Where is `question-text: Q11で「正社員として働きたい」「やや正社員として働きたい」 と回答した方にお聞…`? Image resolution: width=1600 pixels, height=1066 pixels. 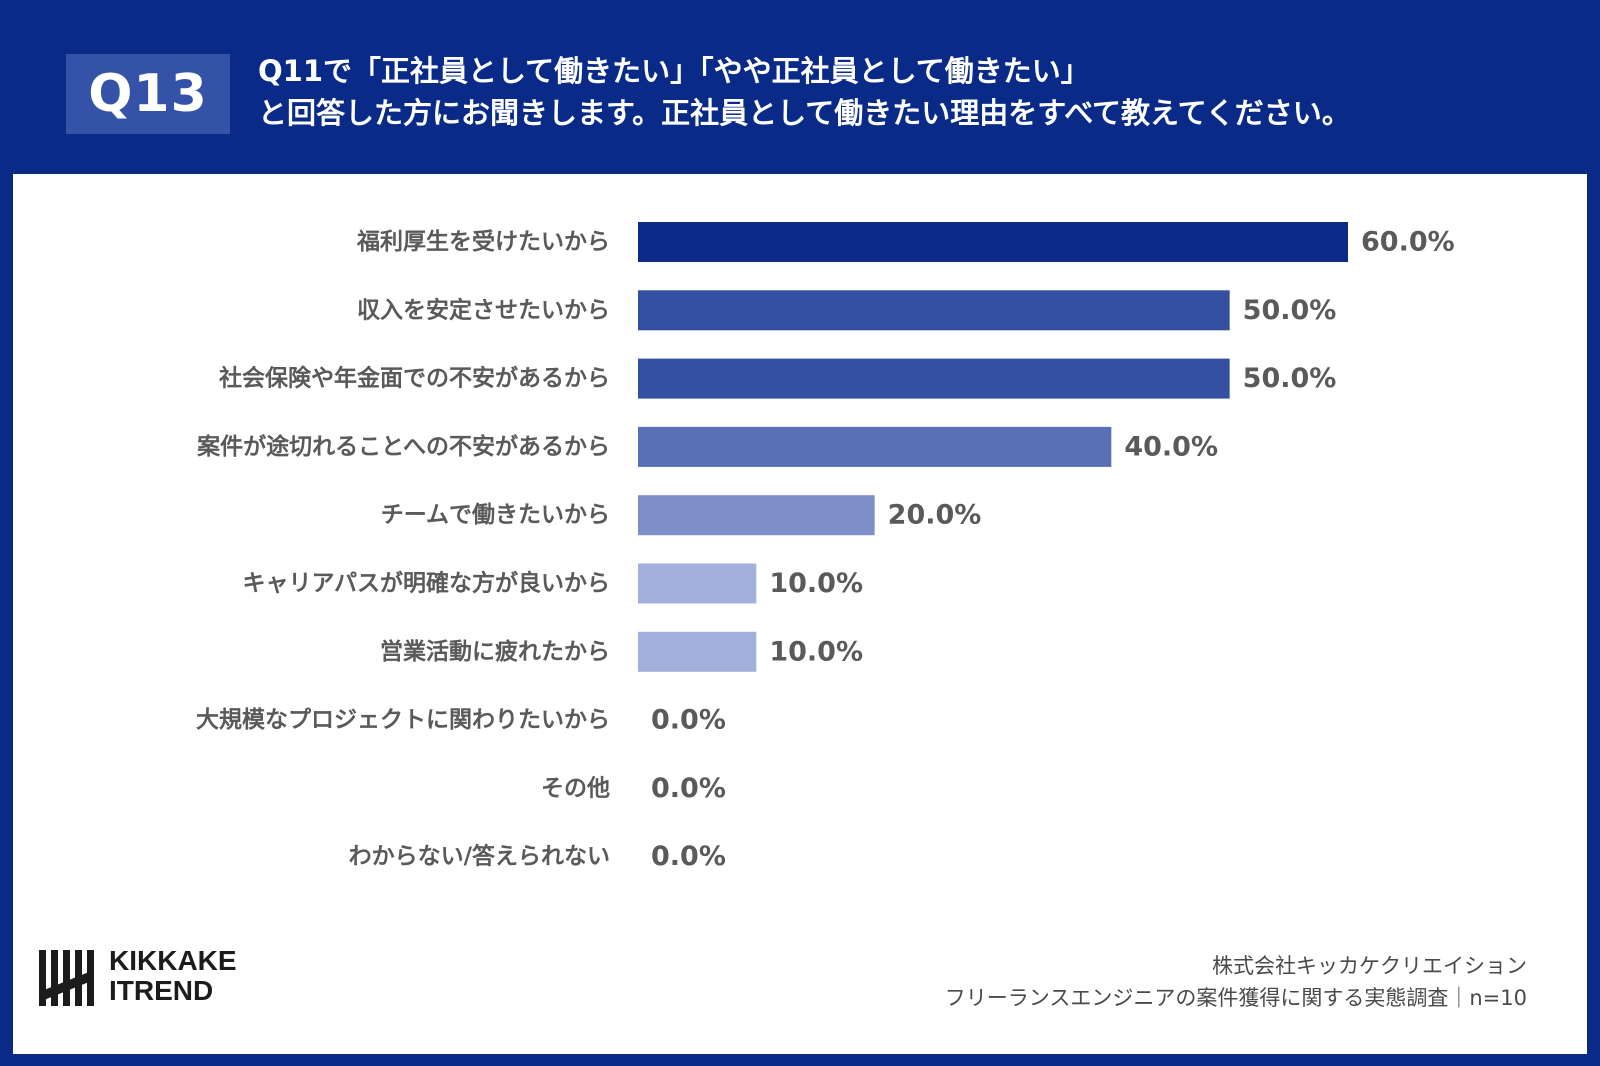
question-text: Q11で「正社員として働きたい」「やや正社員として働きたい」 と回答した方にお聞… is located at coordinates (918, 92).